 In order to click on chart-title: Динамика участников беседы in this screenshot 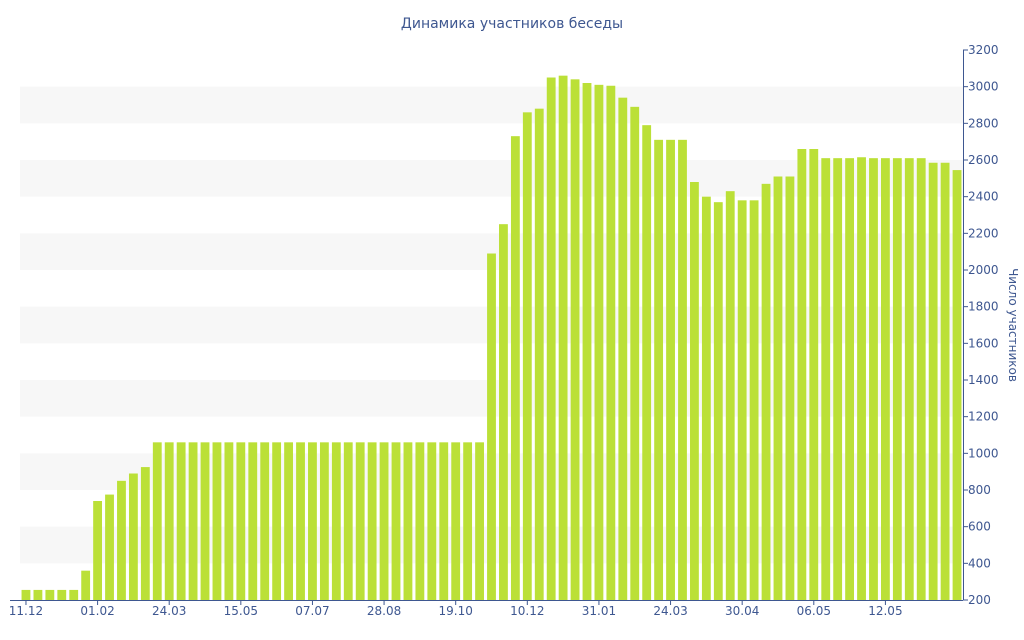, I will do `click(512, 24)`.